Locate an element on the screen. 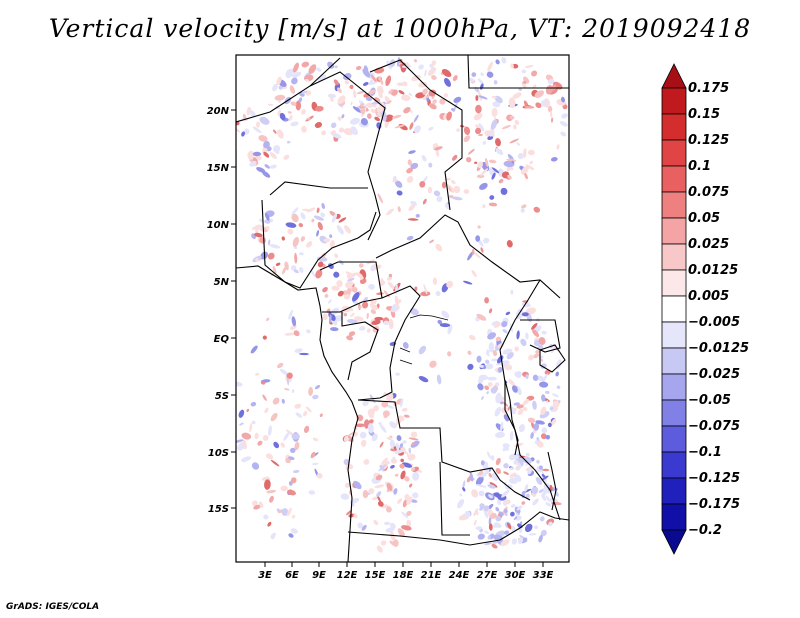 The height and width of the screenshot is (618, 800). lake-tanganyika is located at coordinates (511, 417).